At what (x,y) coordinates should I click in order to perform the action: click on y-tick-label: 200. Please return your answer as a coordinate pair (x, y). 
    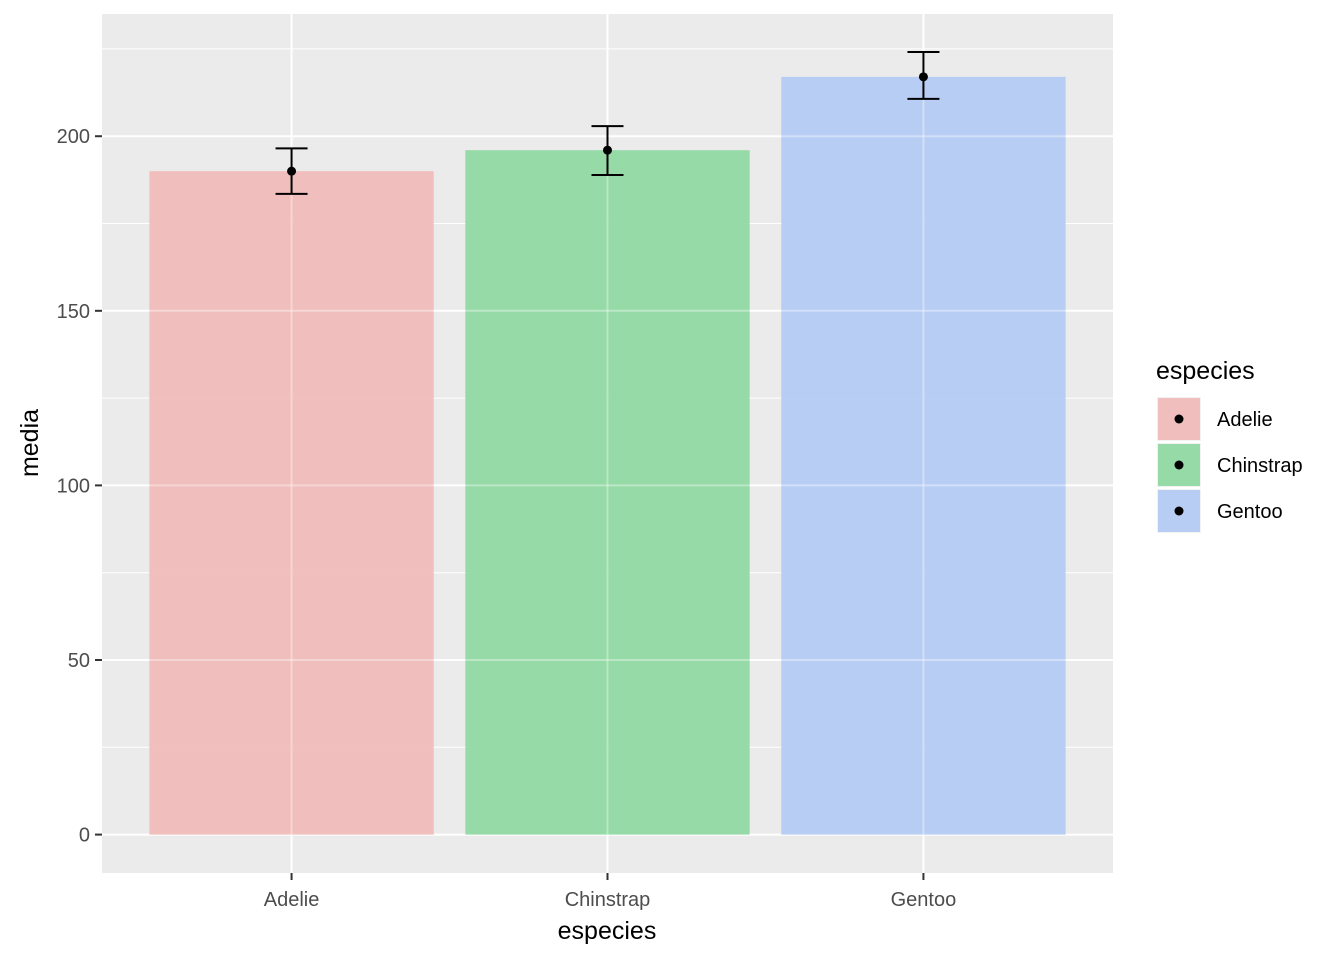
    Looking at the image, I should click on (73, 137).